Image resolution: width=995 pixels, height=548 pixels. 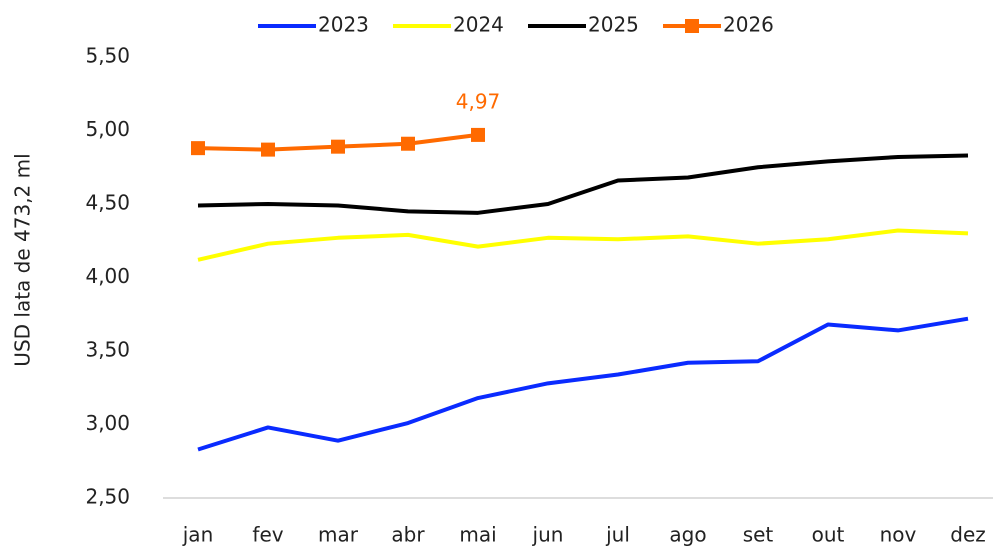 What do you see at coordinates (692, 26) in the screenshot?
I see `legend-marker` at bounding box center [692, 26].